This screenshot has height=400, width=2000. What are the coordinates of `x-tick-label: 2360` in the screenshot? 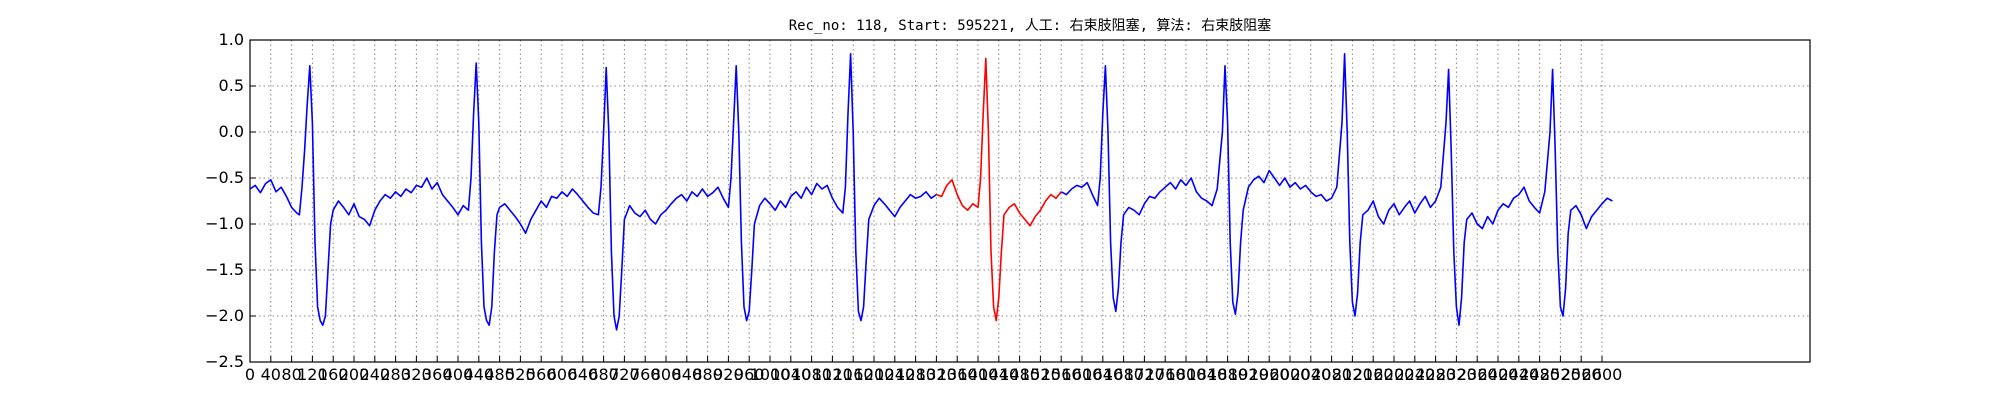 It's located at (1477, 374).